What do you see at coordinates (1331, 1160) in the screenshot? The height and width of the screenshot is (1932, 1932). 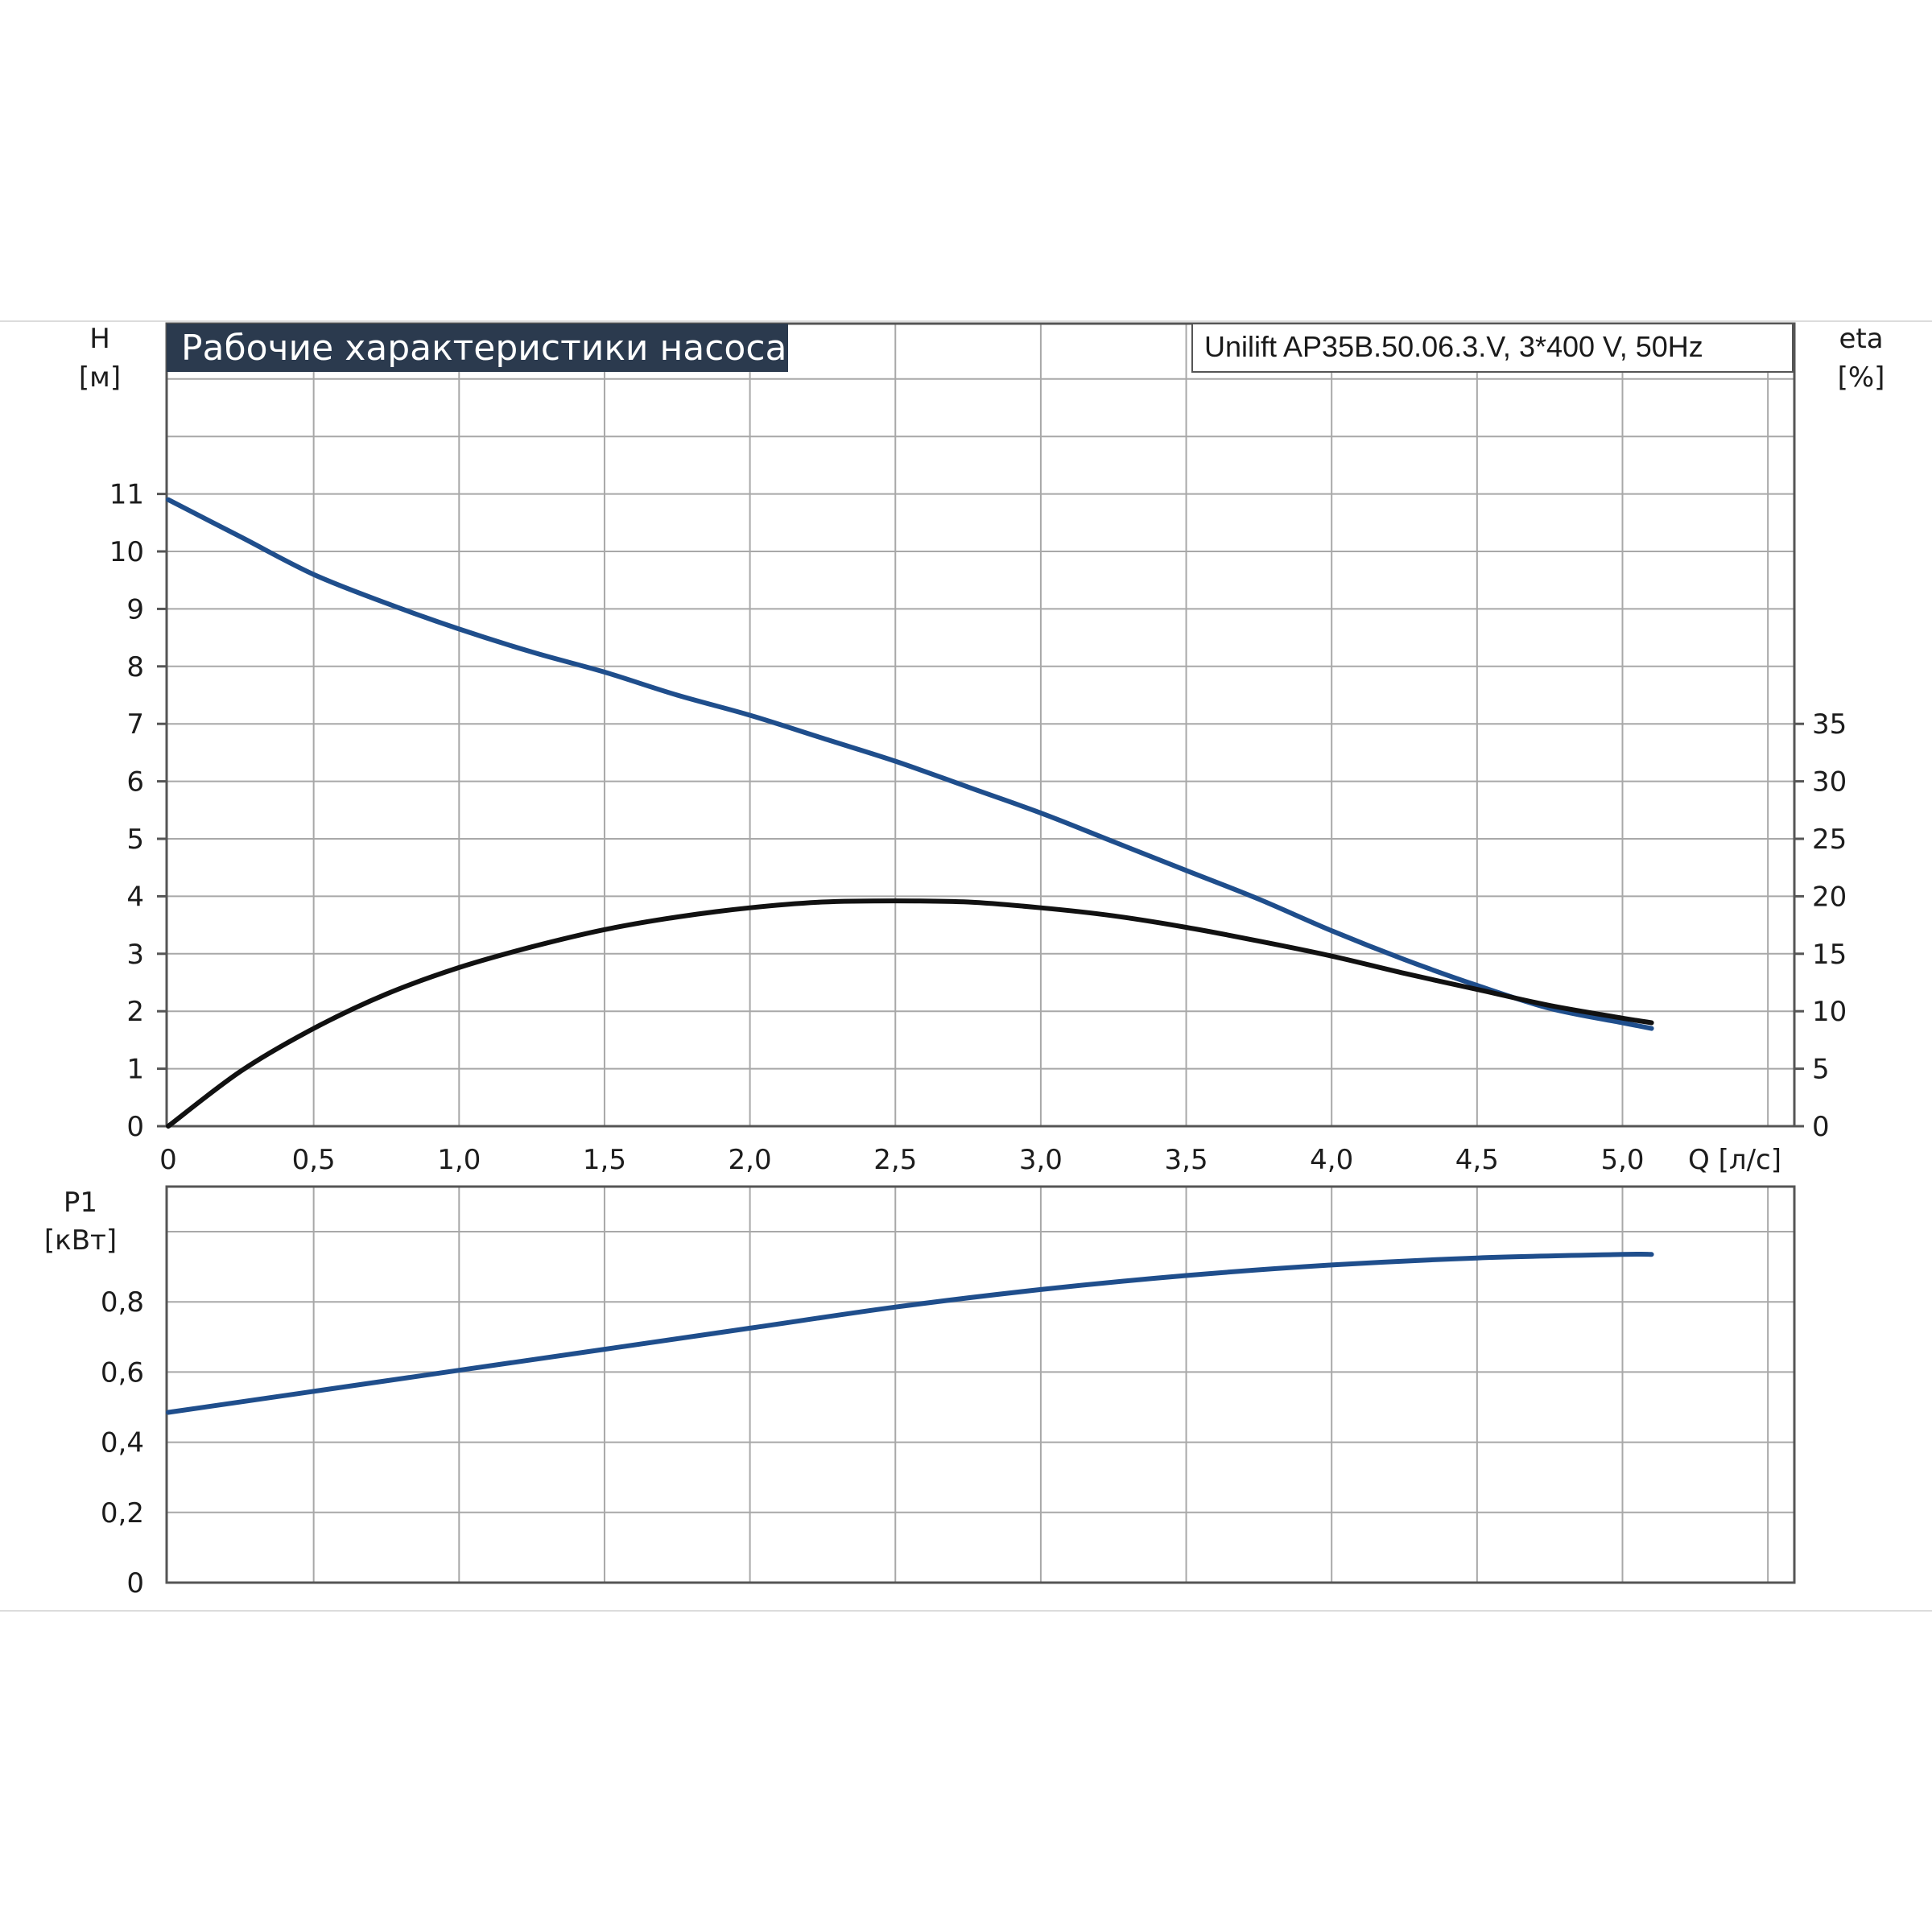 I see `flow-tick-label: 4,0` at bounding box center [1331, 1160].